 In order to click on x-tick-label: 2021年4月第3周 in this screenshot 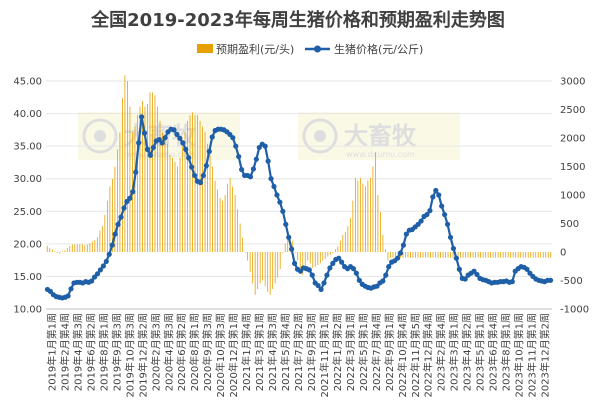, I will do `click(272, 352)`.